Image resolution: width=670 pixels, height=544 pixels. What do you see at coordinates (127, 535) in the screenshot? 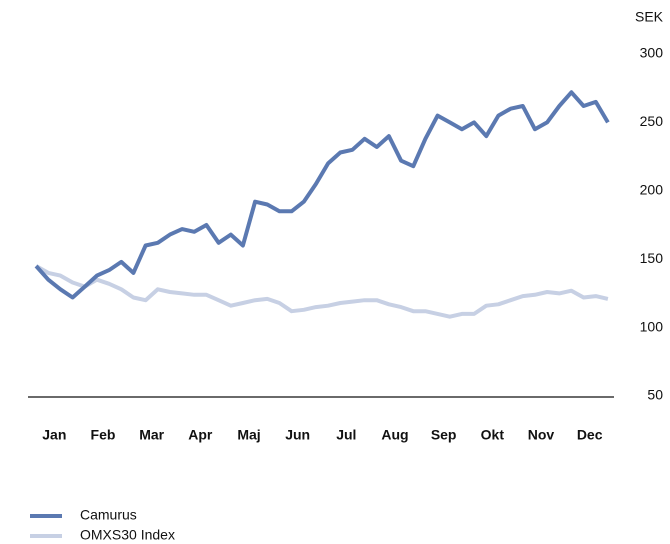
I see `legend-label: OMXS30 Index` at bounding box center [127, 535].